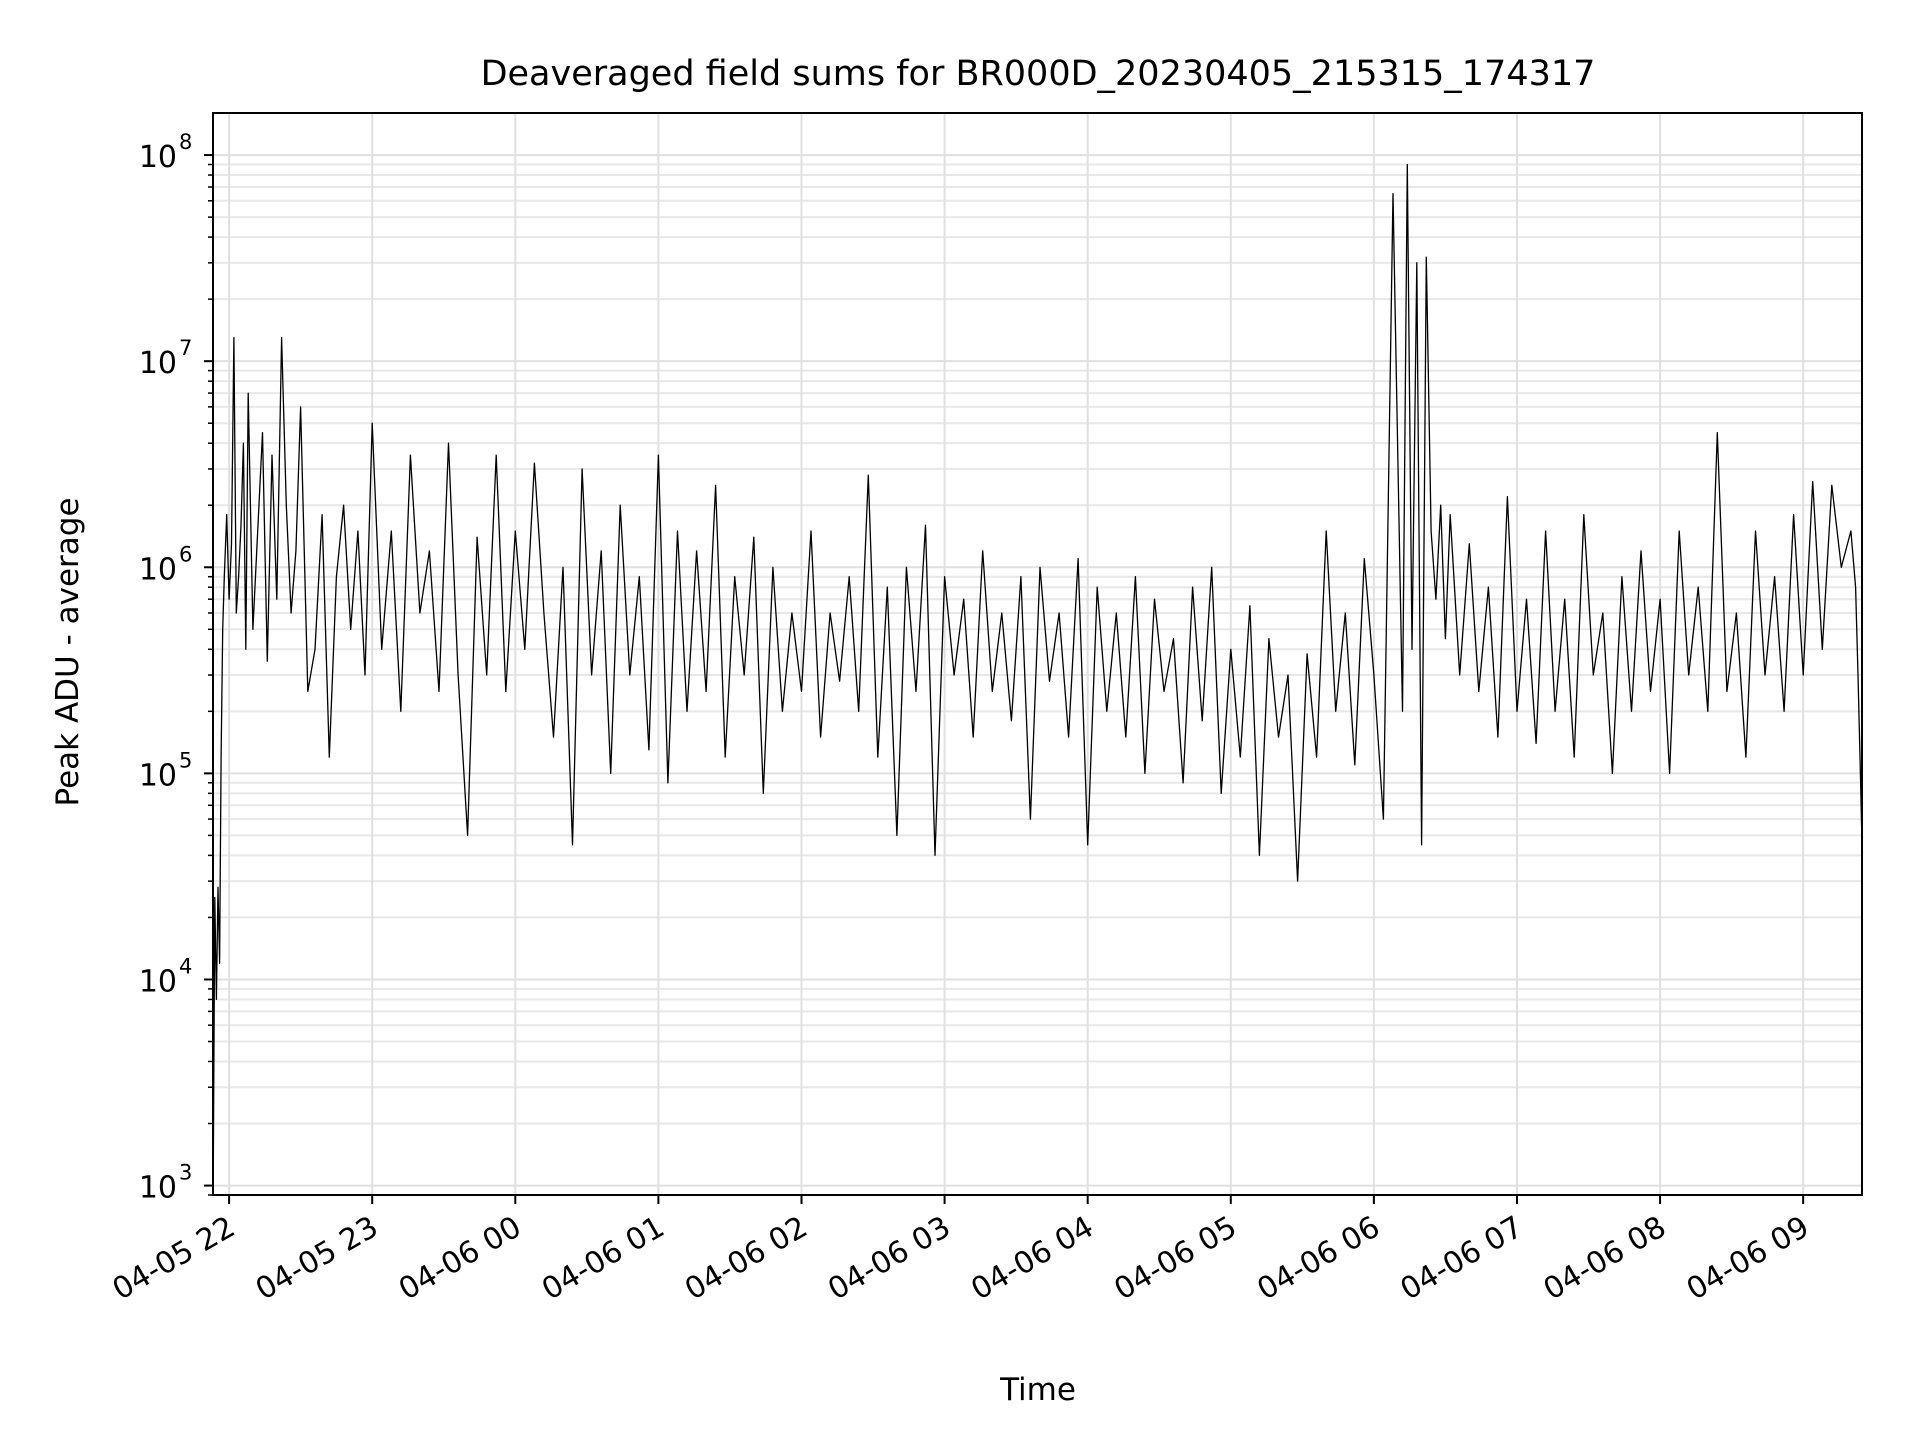 Image resolution: width=1920 pixels, height=1440 pixels. I want to click on y-tick-exponent: 8, so click(185, 142).